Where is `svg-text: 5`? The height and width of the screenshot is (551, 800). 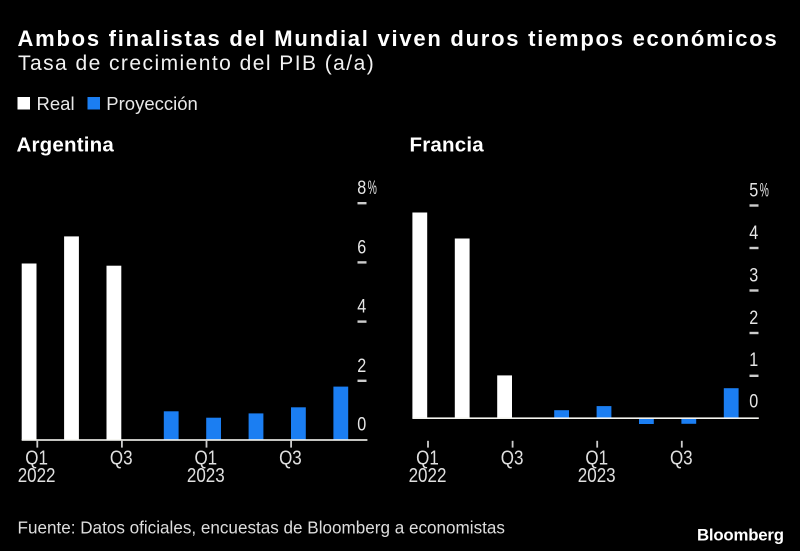
svg-text: 5 is located at coordinates (753, 190).